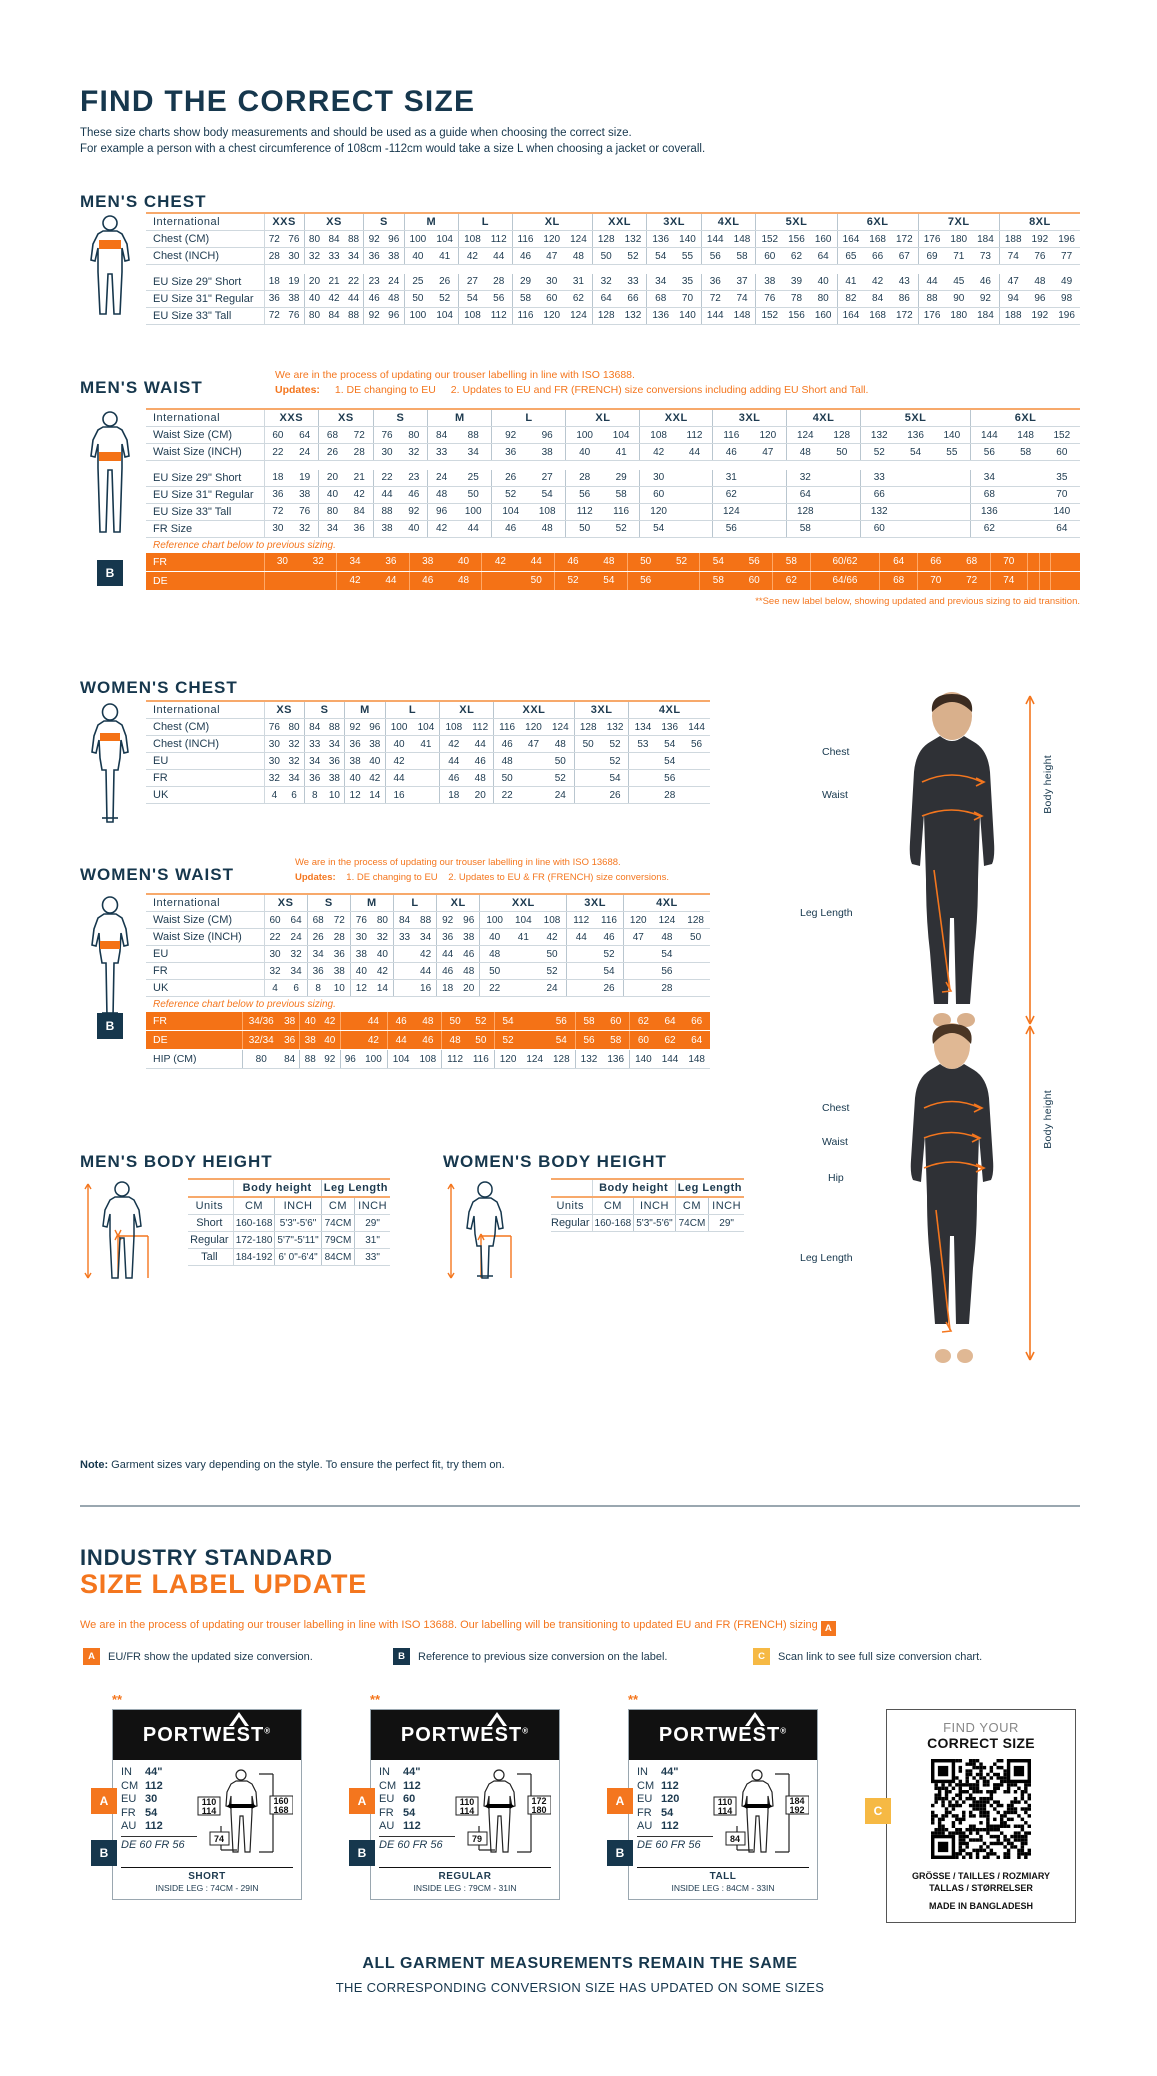 The height and width of the screenshot is (2076, 1157). I want to click on cell: 108, so click(547, 512).